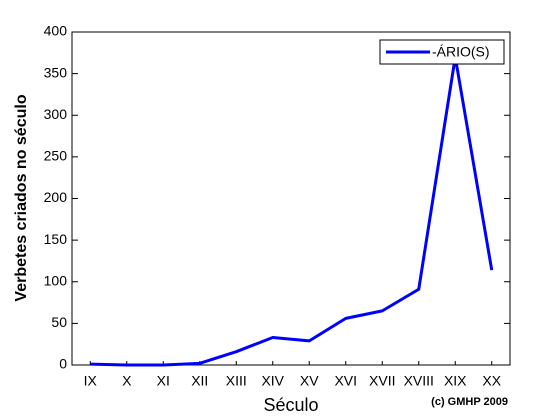 This screenshot has width=560, height=420. Describe the element at coordinates (309, 381) in the screenshot. I see `x-tick-label: XV` at that location.